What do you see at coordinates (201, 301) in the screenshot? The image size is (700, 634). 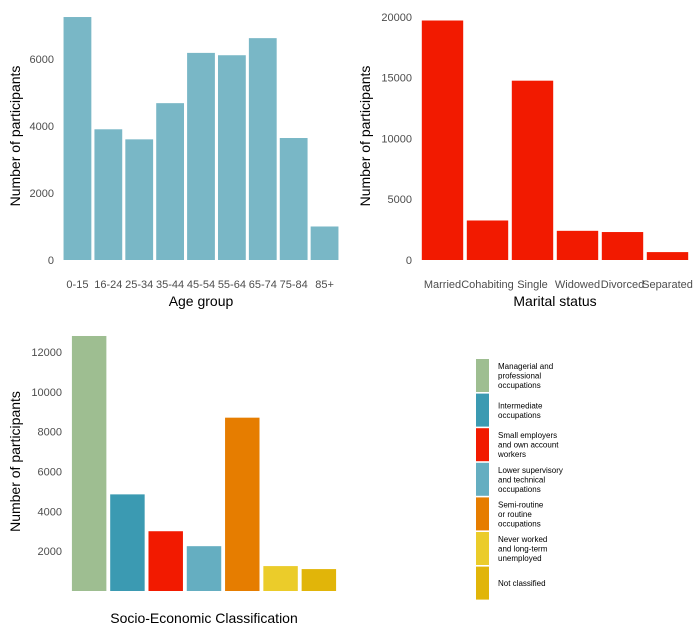 I see `x-axis-label: Age group` at bounding box center [201, 301].